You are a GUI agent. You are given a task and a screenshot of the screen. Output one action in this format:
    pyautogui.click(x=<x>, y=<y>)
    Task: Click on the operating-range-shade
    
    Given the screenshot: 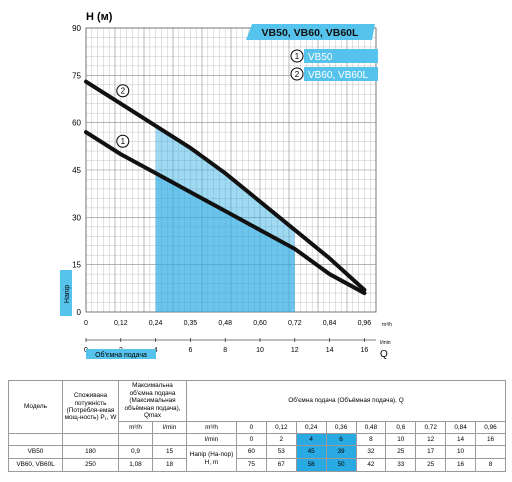 What is the action you would take?
    pyautogui.click(x=225, y=218)
    